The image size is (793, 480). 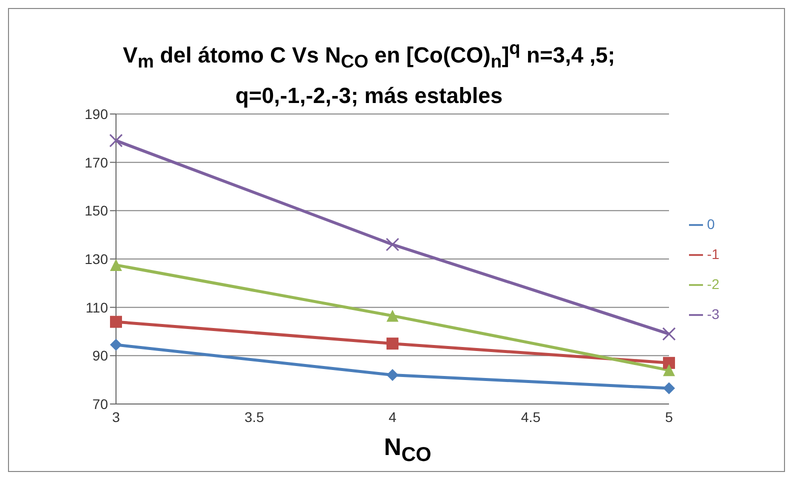 What do you see at coordinates (711, 224) in the screenshot?
I see `legend-label: 0` at bounding box center [711, 224].